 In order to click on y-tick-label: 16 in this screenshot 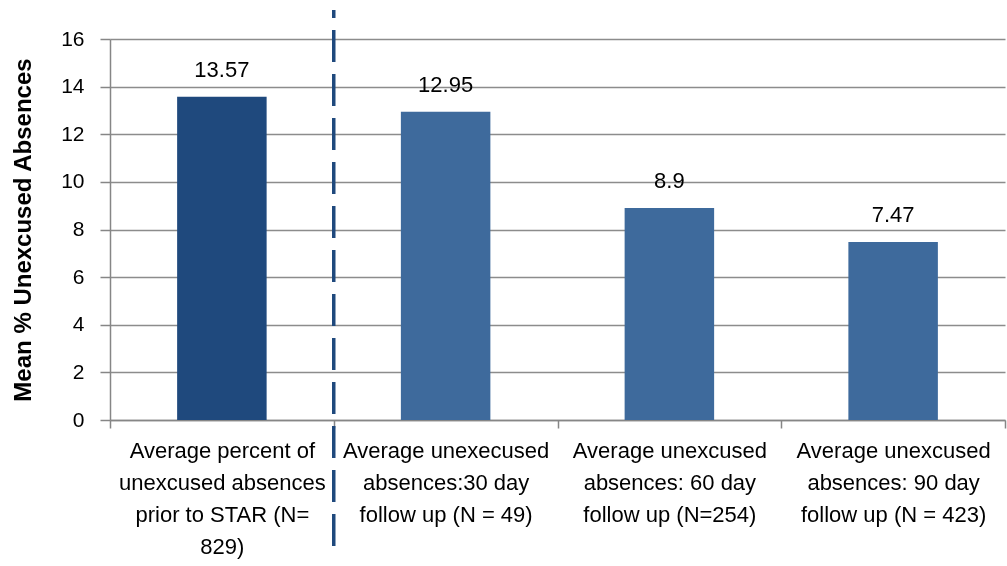, I will do `click(73, 38)`.